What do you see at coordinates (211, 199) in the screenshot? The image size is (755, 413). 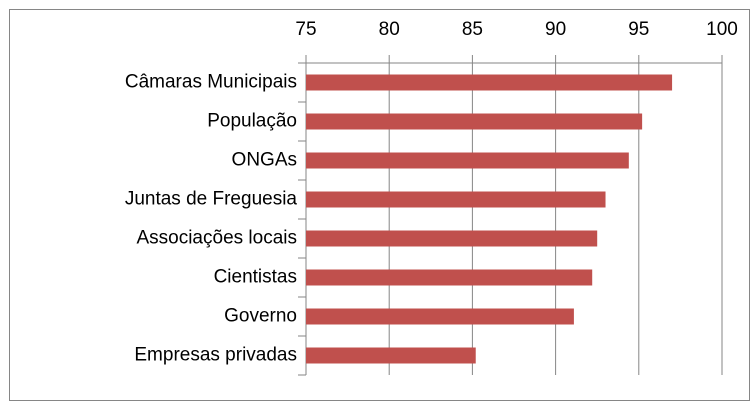 I see `y-tick-label: Juntas de Freguesia` at bounding box center [211, 199].